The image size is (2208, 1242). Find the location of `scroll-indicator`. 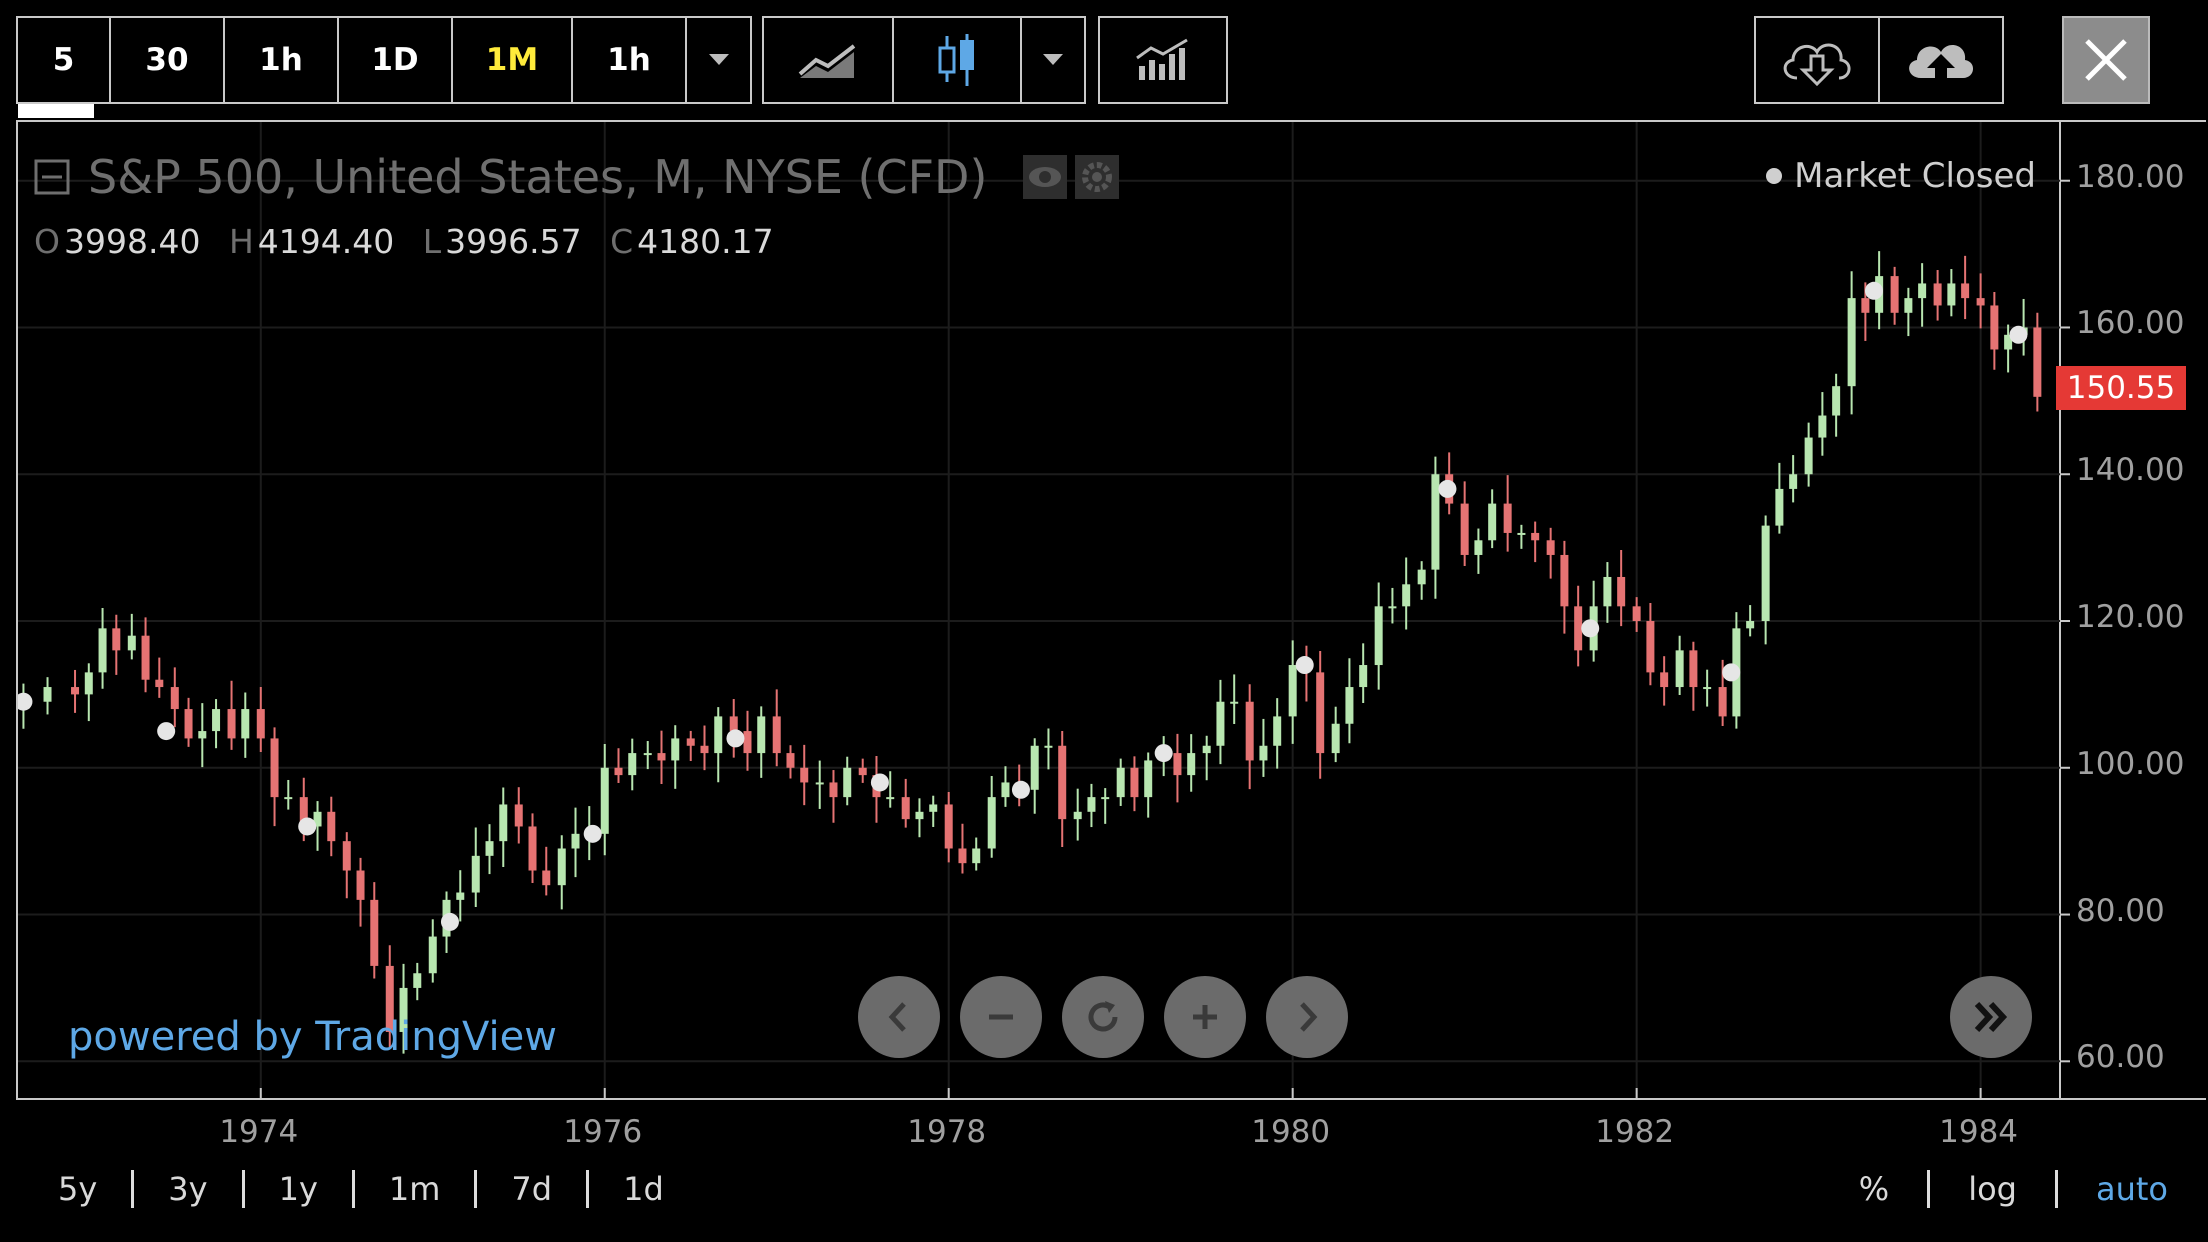

scroll-indicator is located at coordinates (56, 111).